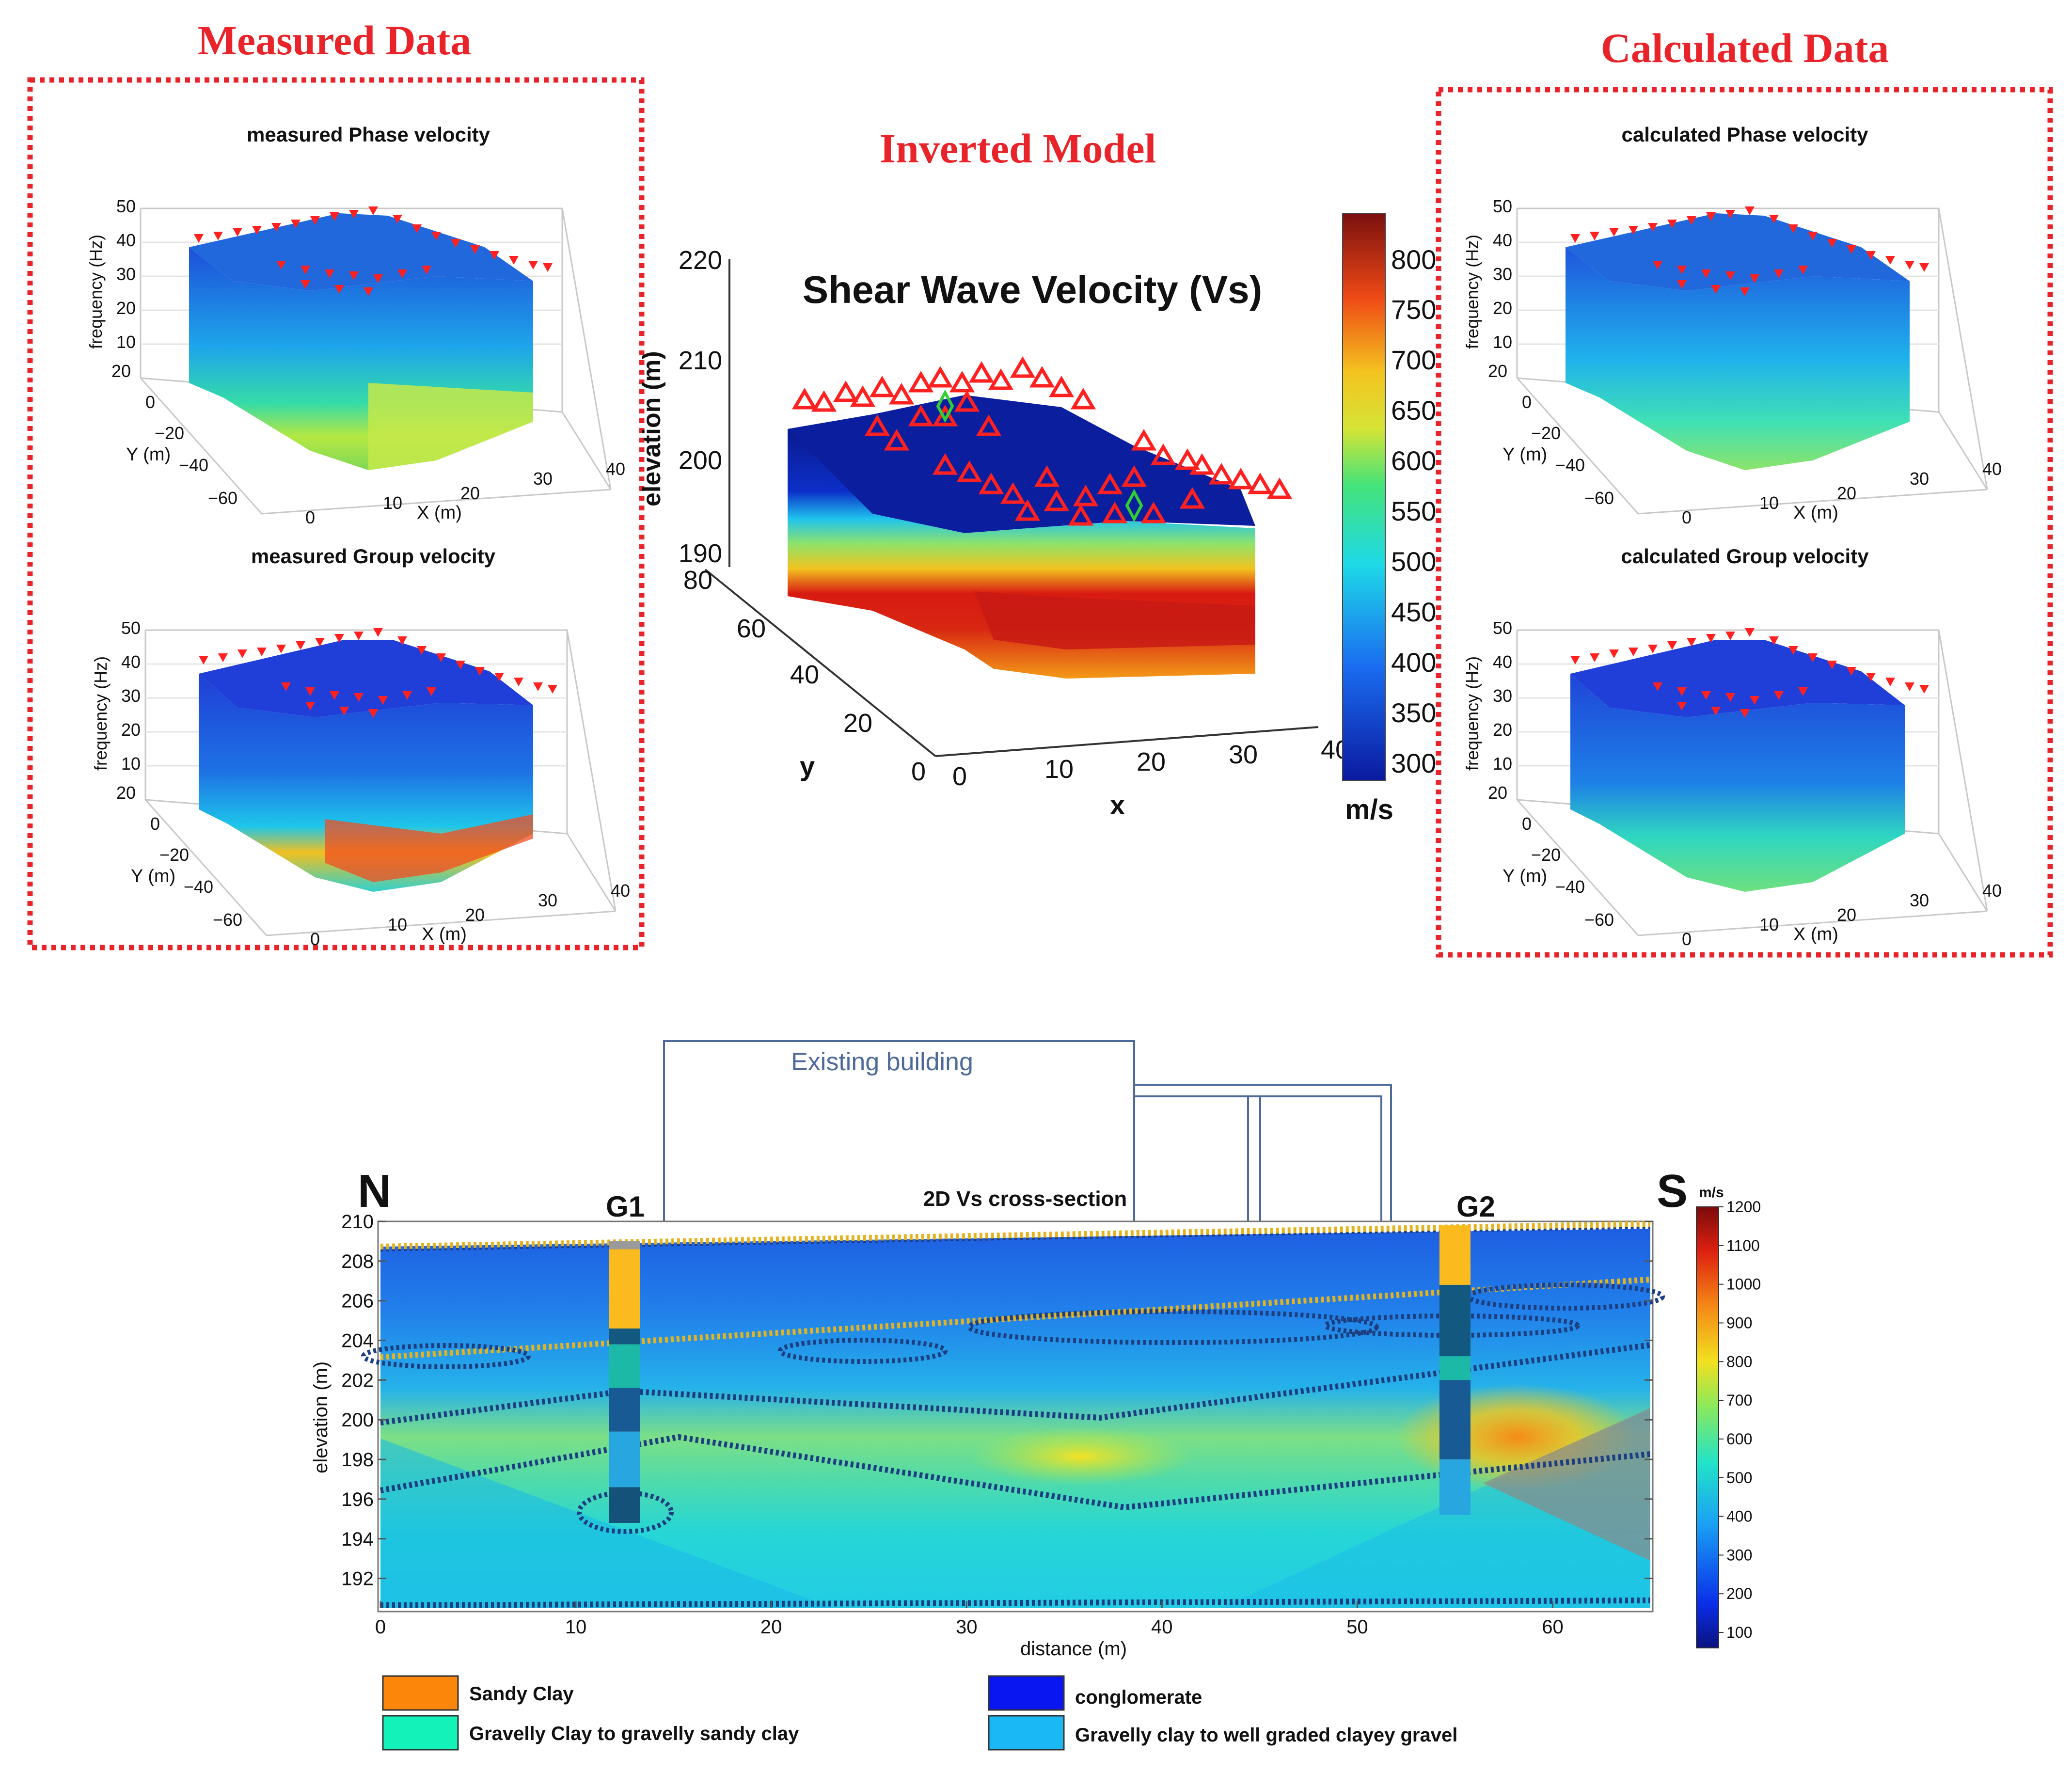  What do you see at coordinates (1013, 1408) in the screenshot?
I see `lens-outlines` at bounding box center [1013, 1408].